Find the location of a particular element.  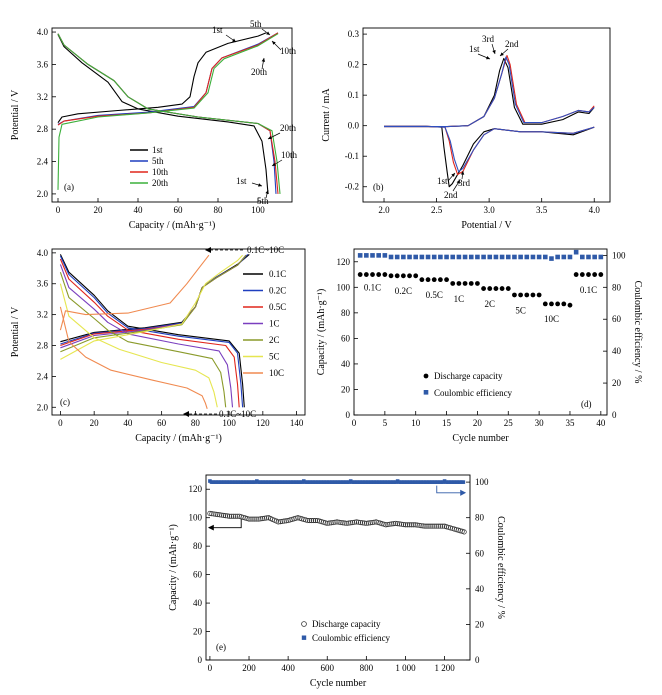

series-line-0.2C is located at coordinates (151, 331).